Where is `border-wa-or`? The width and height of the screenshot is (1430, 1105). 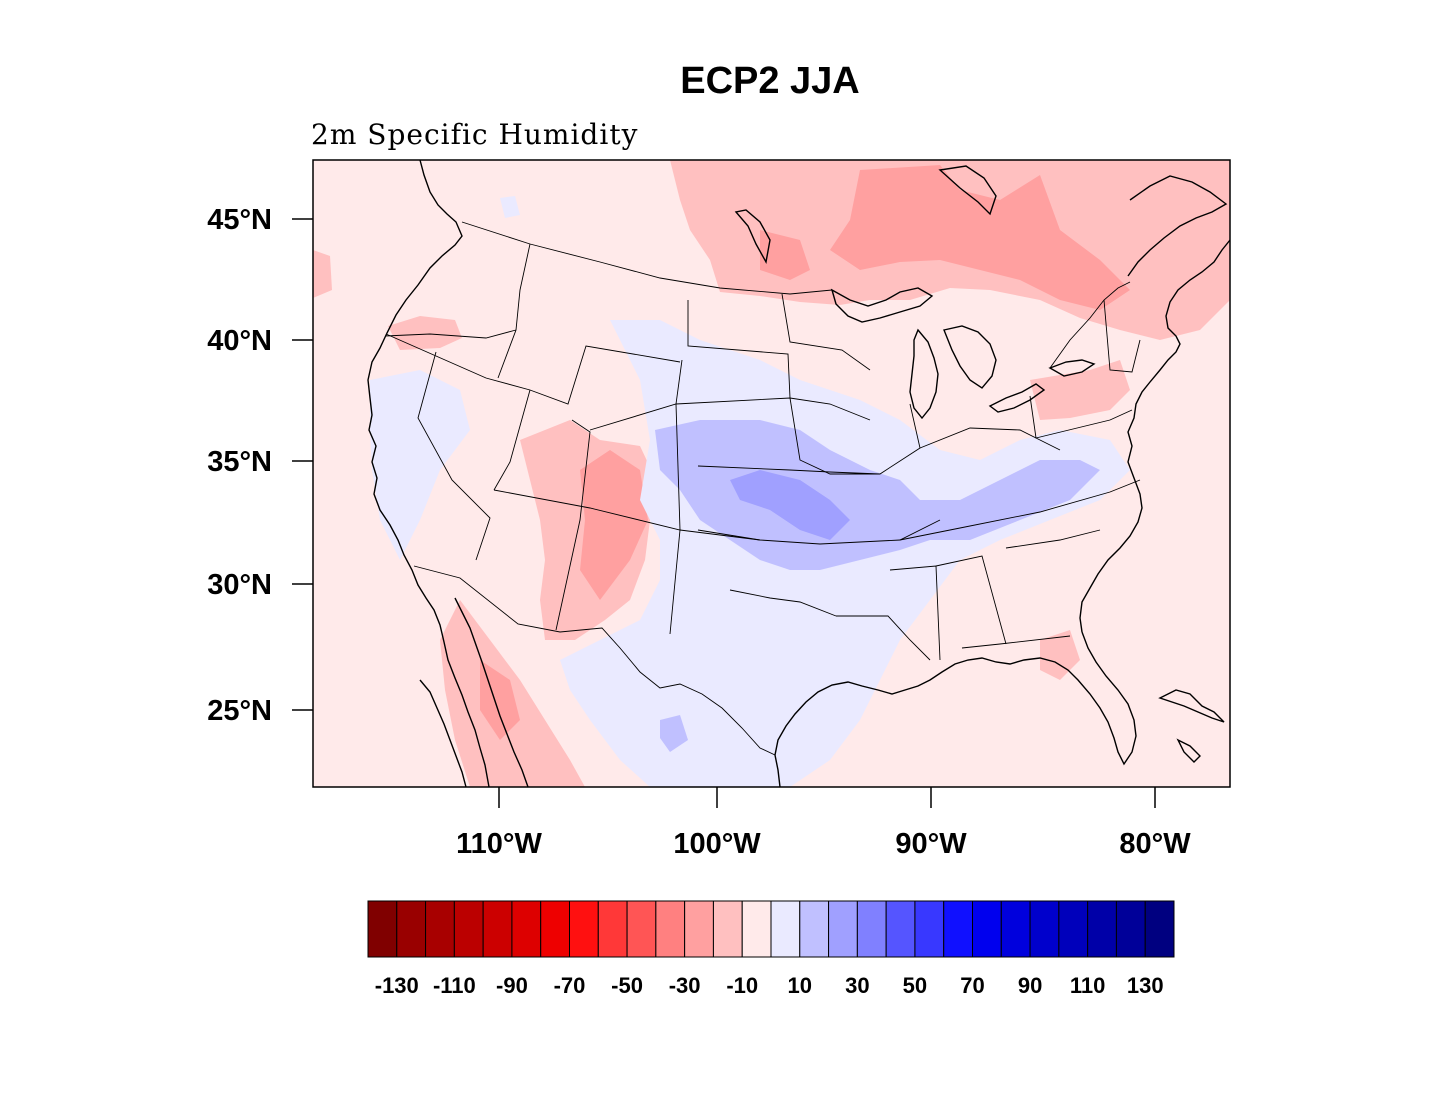
border-wa-or is located at coordinates (450, 334).